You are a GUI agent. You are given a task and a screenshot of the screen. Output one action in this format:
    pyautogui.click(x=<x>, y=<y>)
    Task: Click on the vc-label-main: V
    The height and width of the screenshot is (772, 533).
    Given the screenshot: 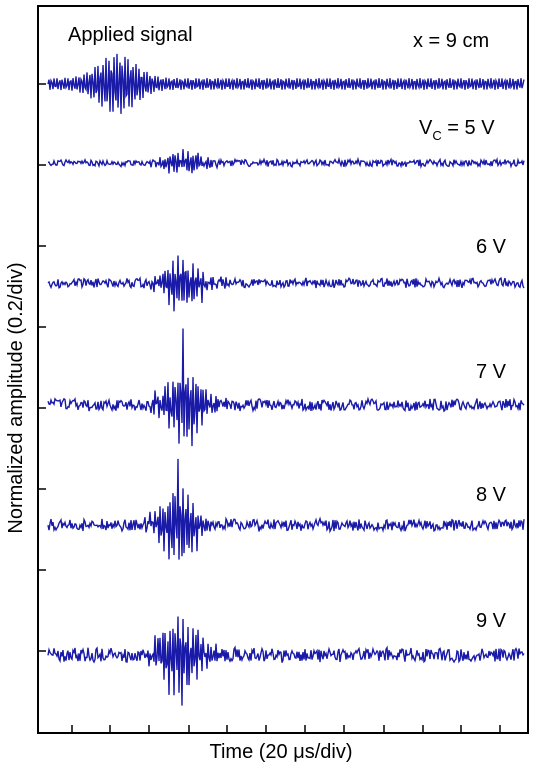 What is the action you would take?
    pyautogui.click(x=426, y=128)
    